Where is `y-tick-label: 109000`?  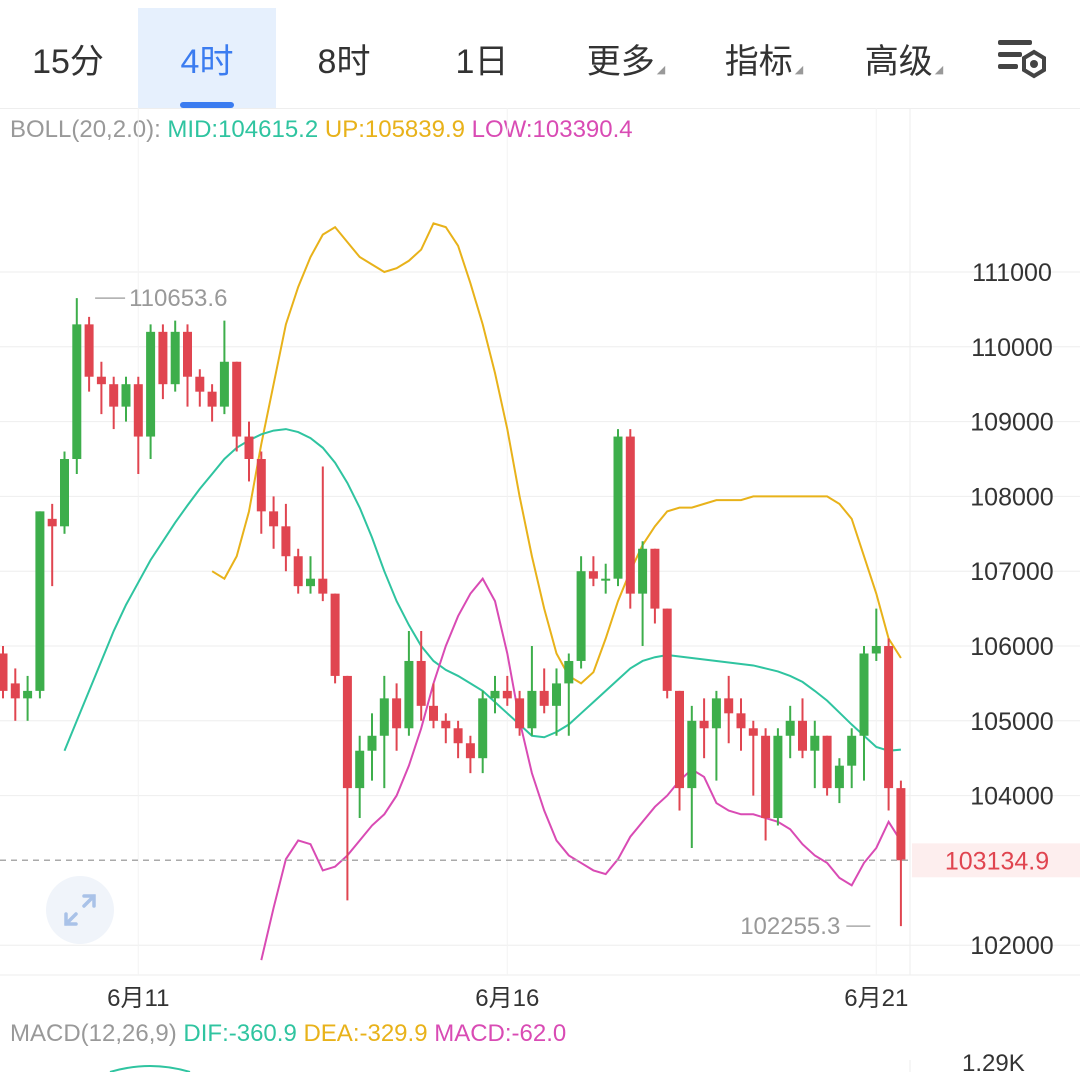
y-tick-label: 109000 is located at coordinates (1011, 423).